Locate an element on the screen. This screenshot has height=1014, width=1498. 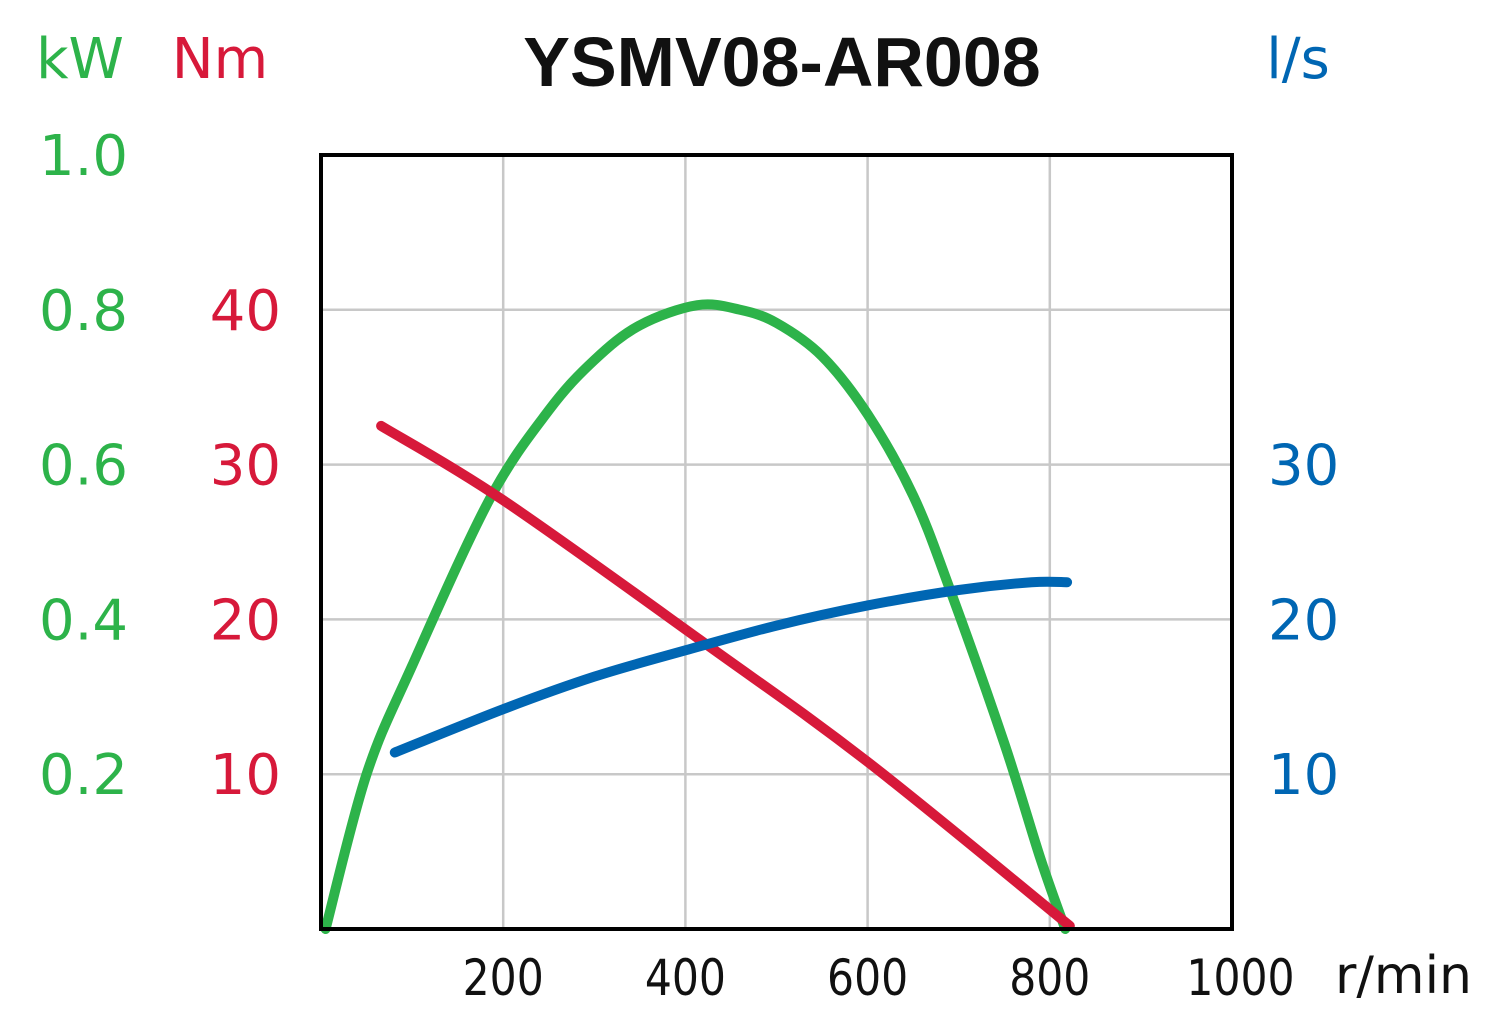
axis-unit-Nm: Nm is located at coordinates (220, 59).